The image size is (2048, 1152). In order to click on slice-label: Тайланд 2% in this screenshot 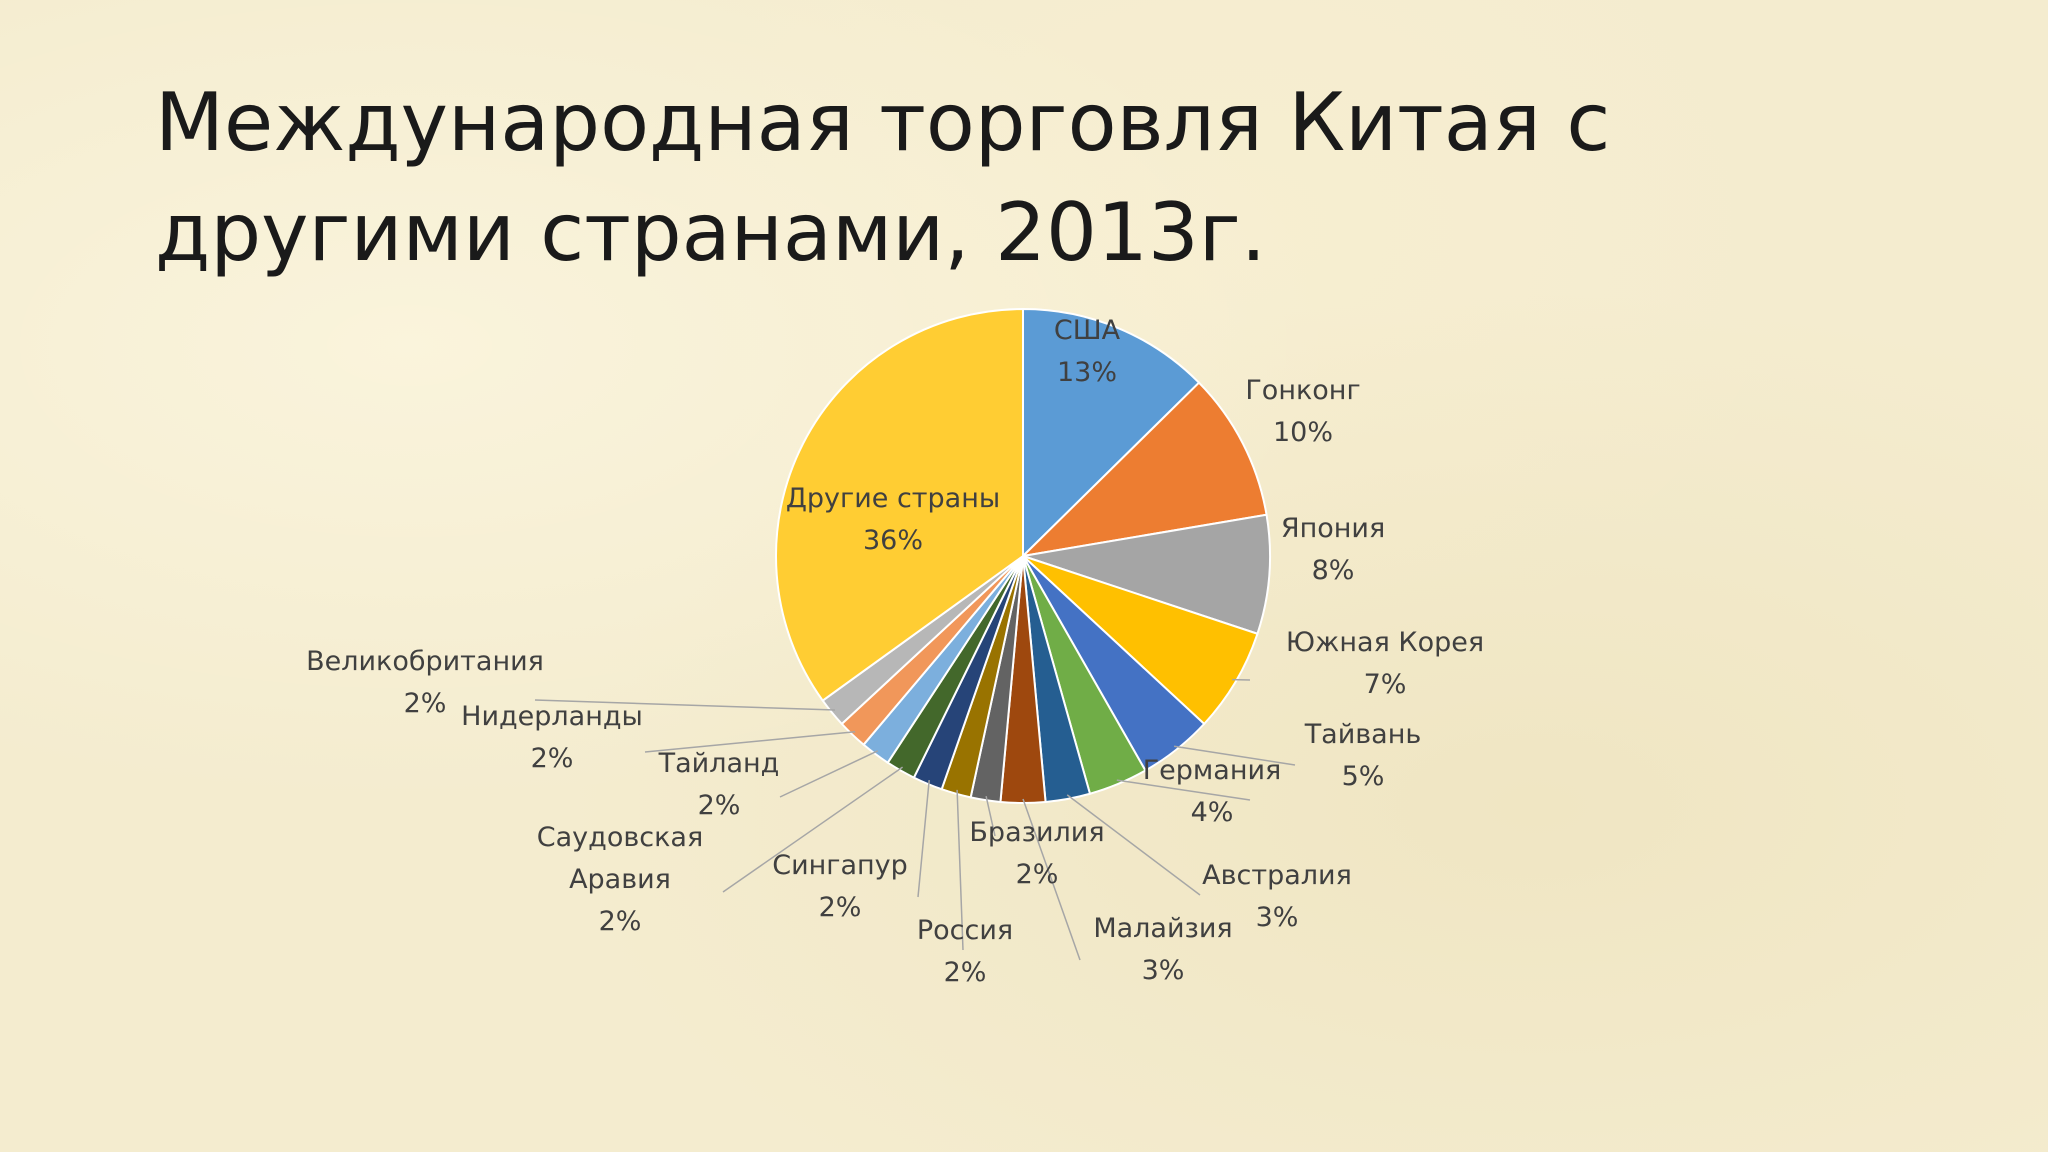, I will do `click(719, 784)`.